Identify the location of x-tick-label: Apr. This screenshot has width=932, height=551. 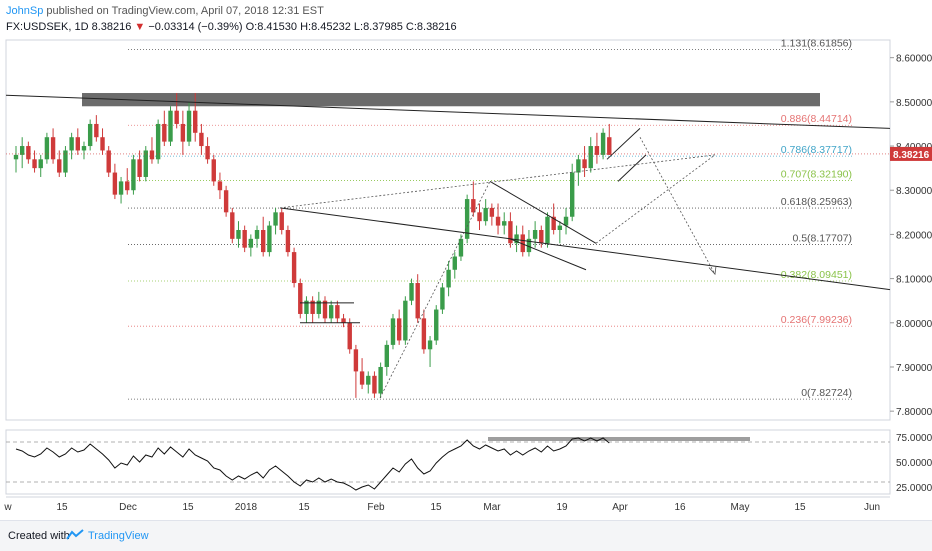
(620, 507).